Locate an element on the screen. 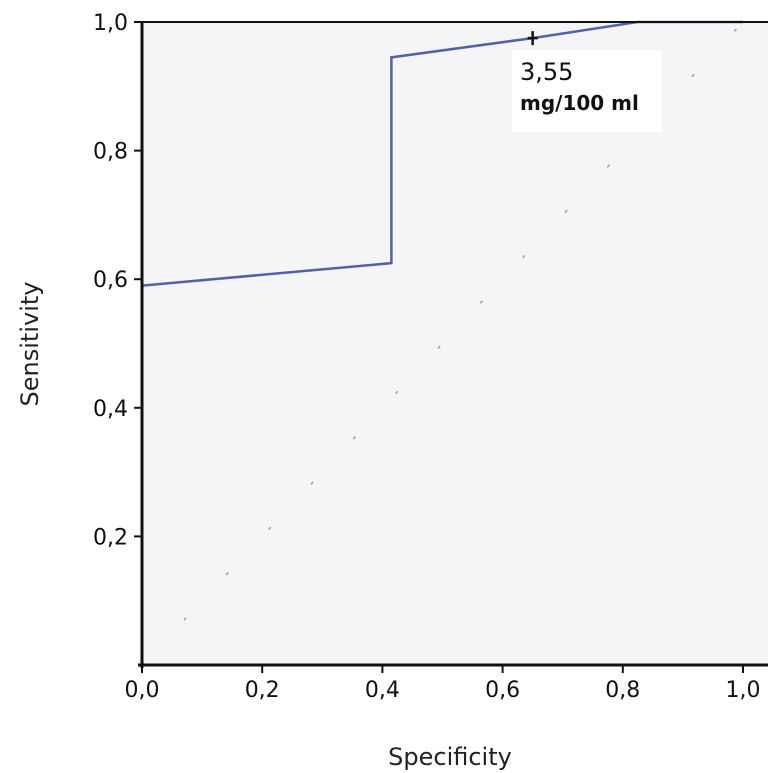  annotation-value: 3,55 is located at coordinates (546, 72).